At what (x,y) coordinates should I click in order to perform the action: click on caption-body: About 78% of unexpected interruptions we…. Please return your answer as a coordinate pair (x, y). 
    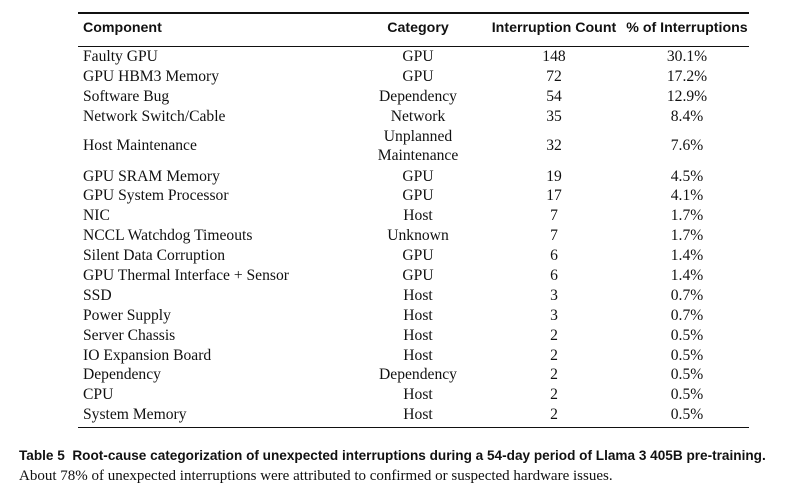
    Looking at the image, I should click on (316, 476).